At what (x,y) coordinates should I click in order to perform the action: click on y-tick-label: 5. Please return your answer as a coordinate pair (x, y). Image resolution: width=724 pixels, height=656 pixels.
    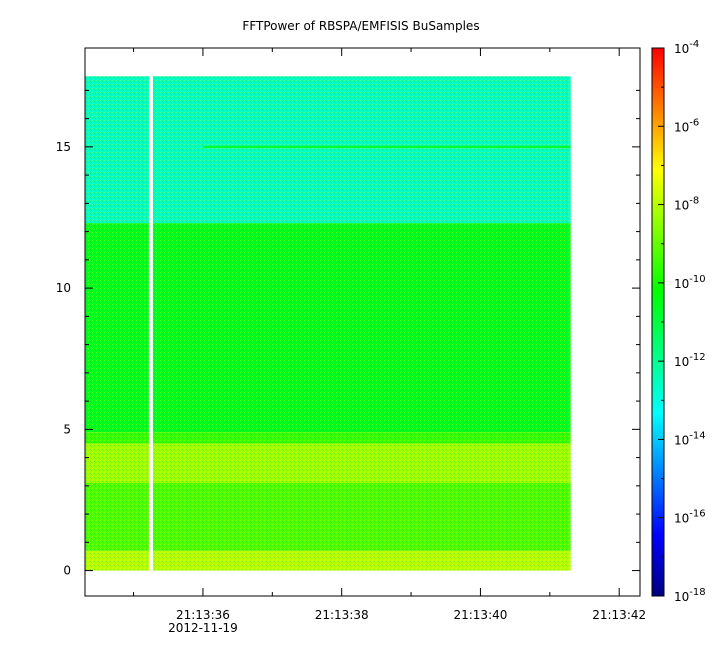
    Looking at the image, I should click on (67, 429).